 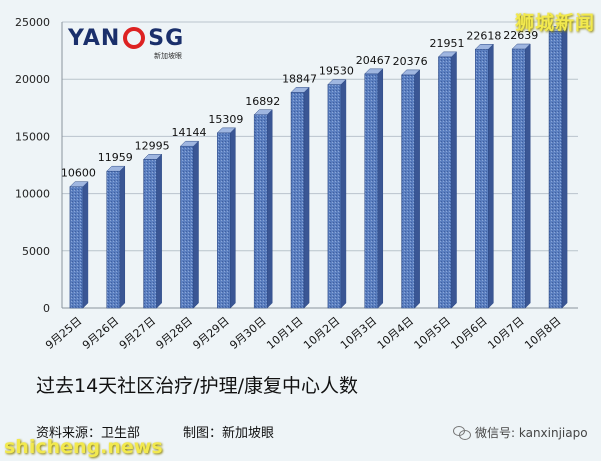 What do you see at coordinates (358, 333) in the screenshot?
I see `x-tick-label: 10月3日` at bounding box center [358, 333].